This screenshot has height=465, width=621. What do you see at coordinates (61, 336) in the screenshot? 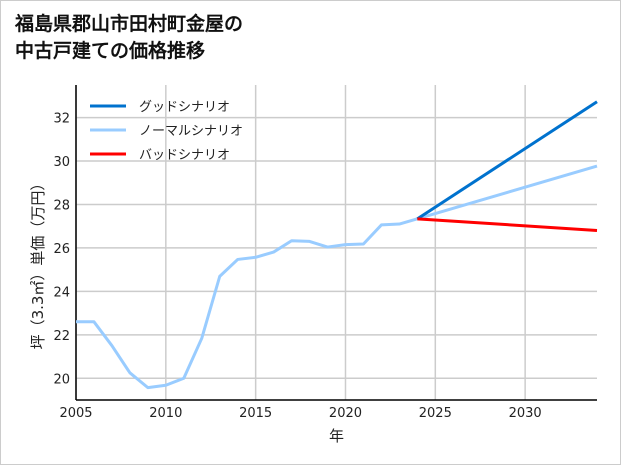
I see `y-tick-label: 22` at bounding box center [61, 336].